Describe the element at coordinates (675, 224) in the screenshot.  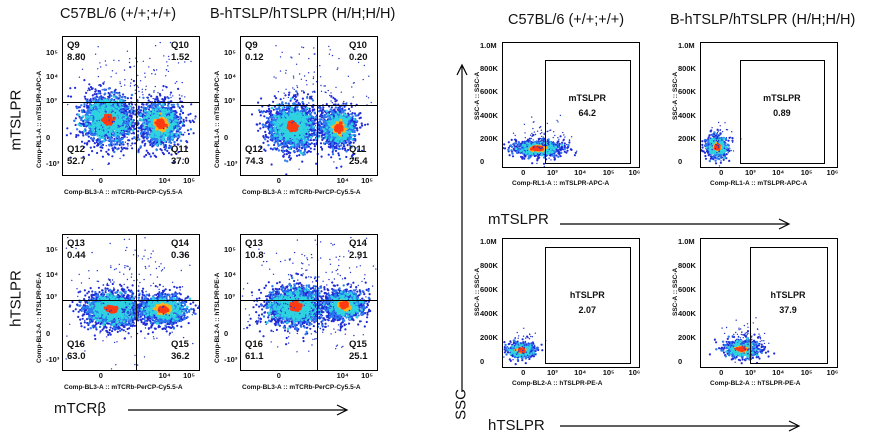
I see `arrow-mtslpr` at that location.